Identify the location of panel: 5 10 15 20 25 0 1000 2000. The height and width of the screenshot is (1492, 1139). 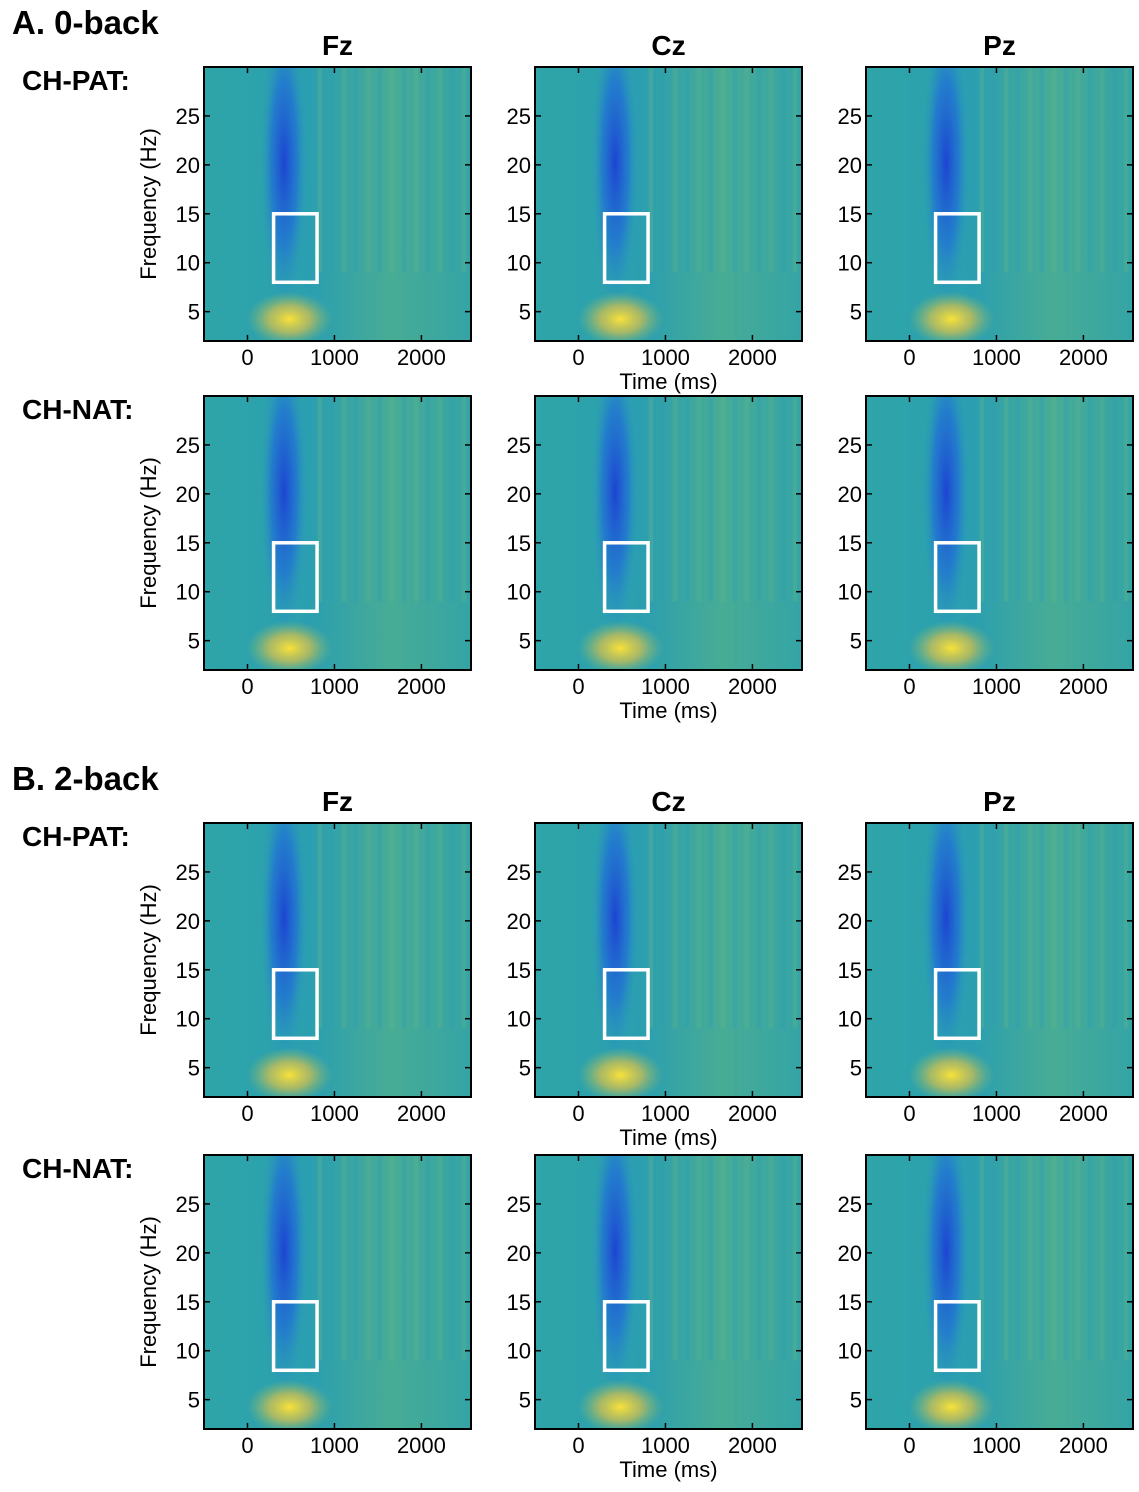
(986, 1306).